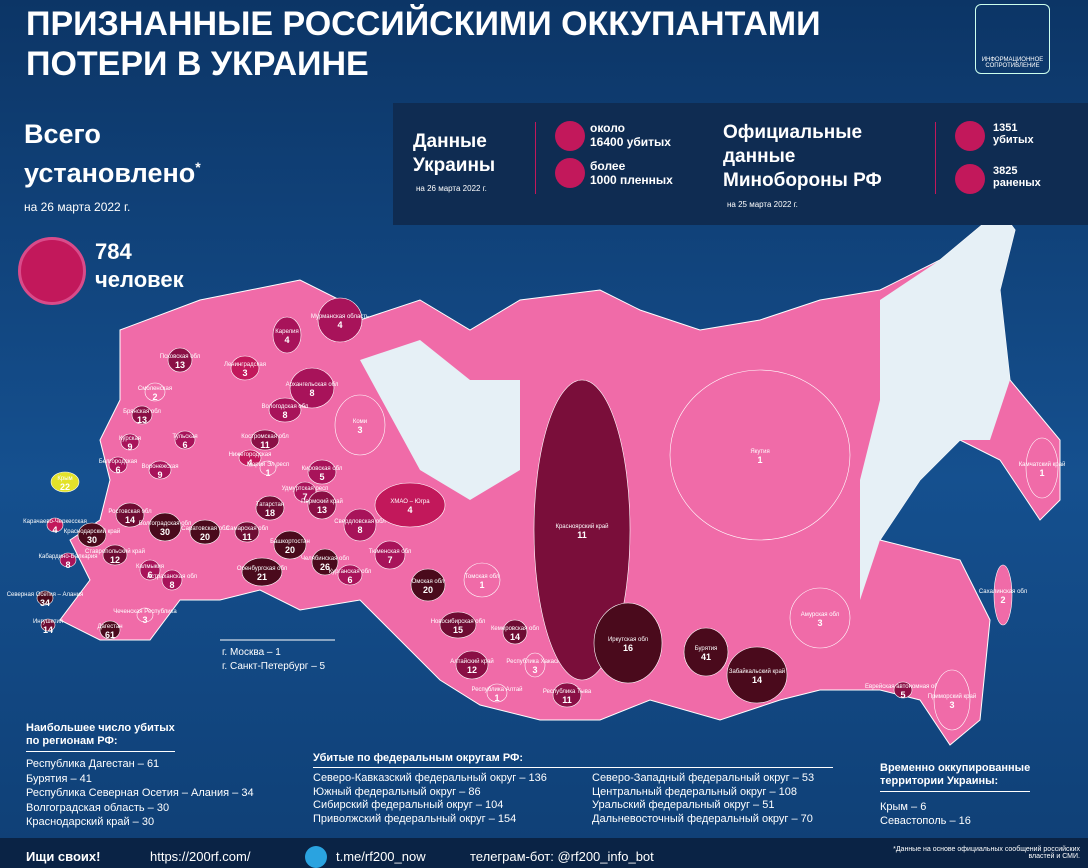 Image resolution: width=1088 pixels, height=868 pixels. Describe the element at coordinates (955, 768) in the screenshot. I see `title-line: Временно оккупированные` at that location.